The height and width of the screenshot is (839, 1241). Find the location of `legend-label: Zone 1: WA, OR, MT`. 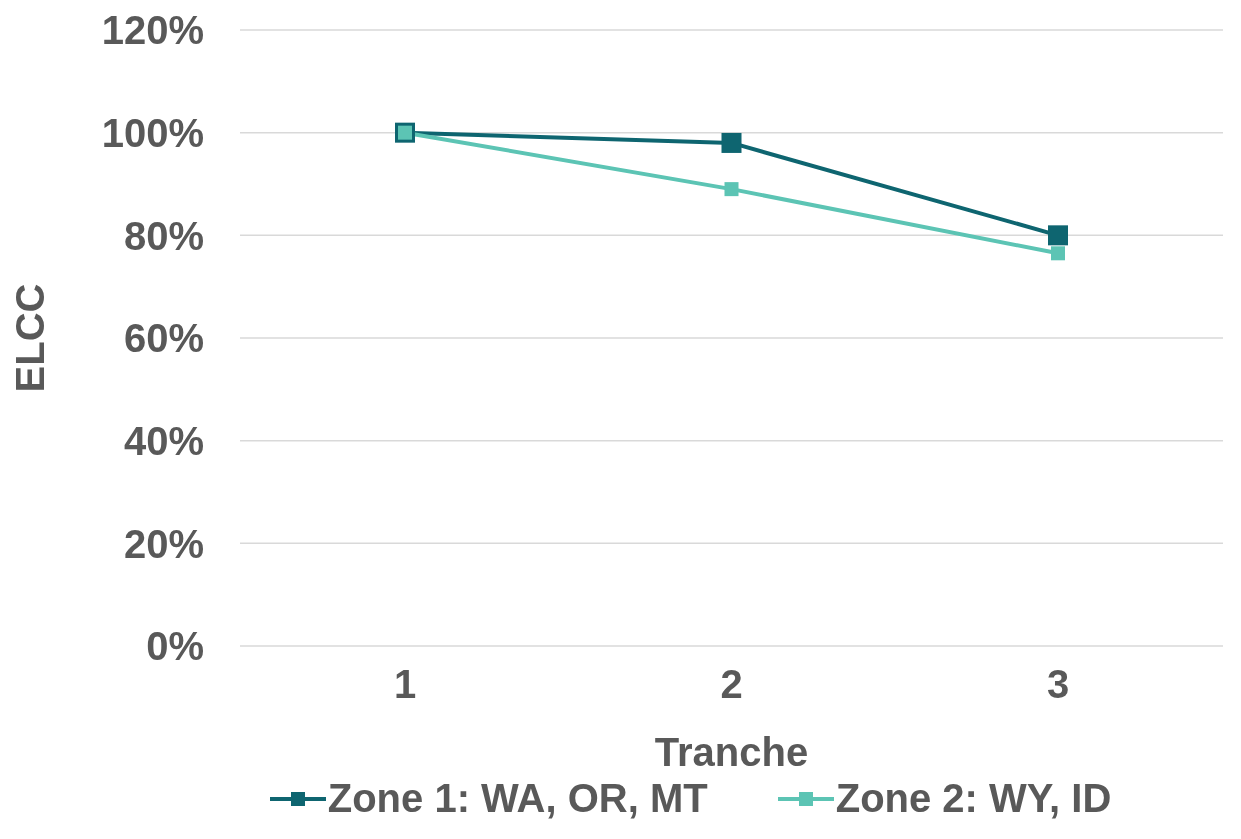

legend-label: Zone 1: WA, OR, MT is located at coordinates (517, 798).